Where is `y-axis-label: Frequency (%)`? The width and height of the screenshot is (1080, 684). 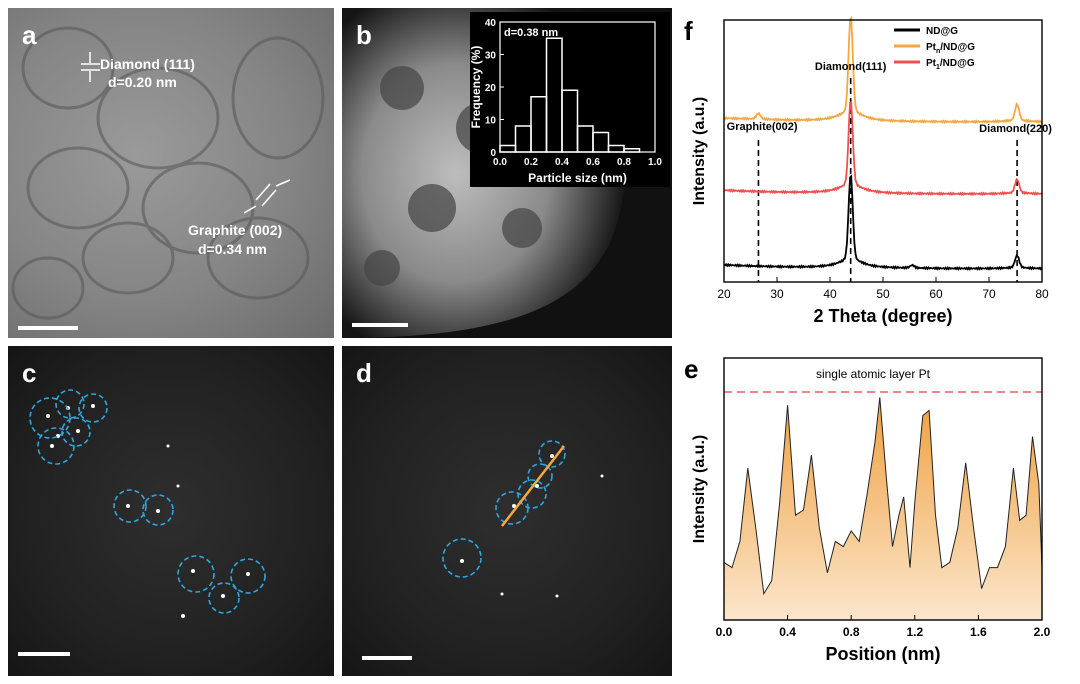 y-axis-label: Frequency (%) is located at coordinates (476, 87).